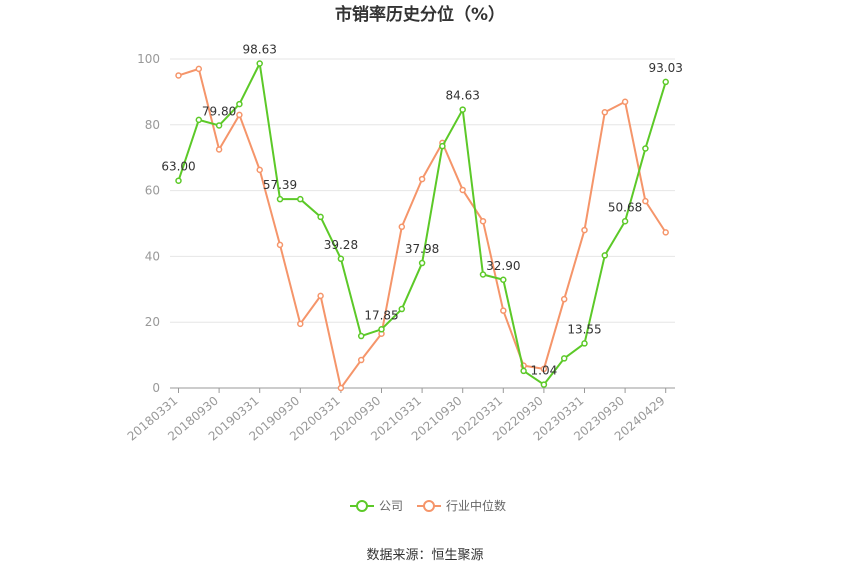 Image resolution: width=850 pixels, height=575 pixels. I want to click on data-label: 84.63, so click(463, 96).